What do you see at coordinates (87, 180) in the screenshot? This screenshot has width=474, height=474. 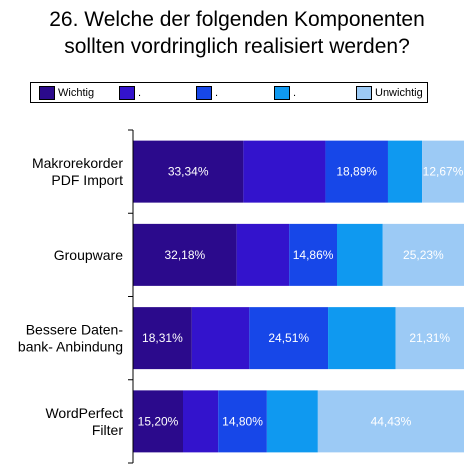 I see `category-label-1-line-2: PDF Import` at bounding box center [87, 180].